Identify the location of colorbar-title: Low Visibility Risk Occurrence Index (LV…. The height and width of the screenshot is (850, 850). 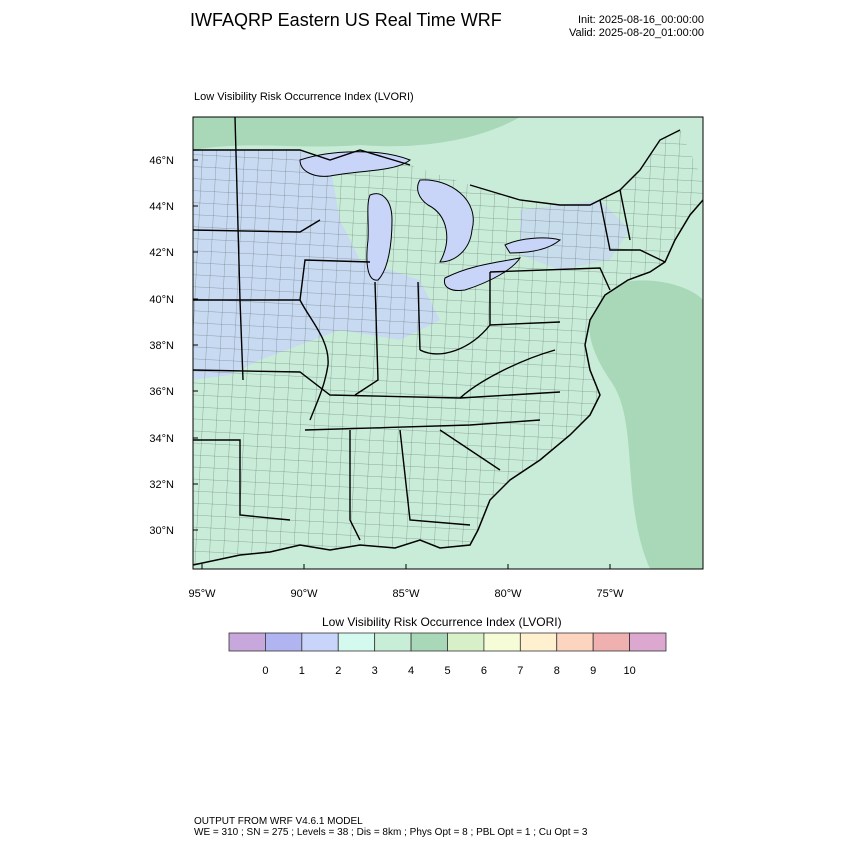
(442, 622).